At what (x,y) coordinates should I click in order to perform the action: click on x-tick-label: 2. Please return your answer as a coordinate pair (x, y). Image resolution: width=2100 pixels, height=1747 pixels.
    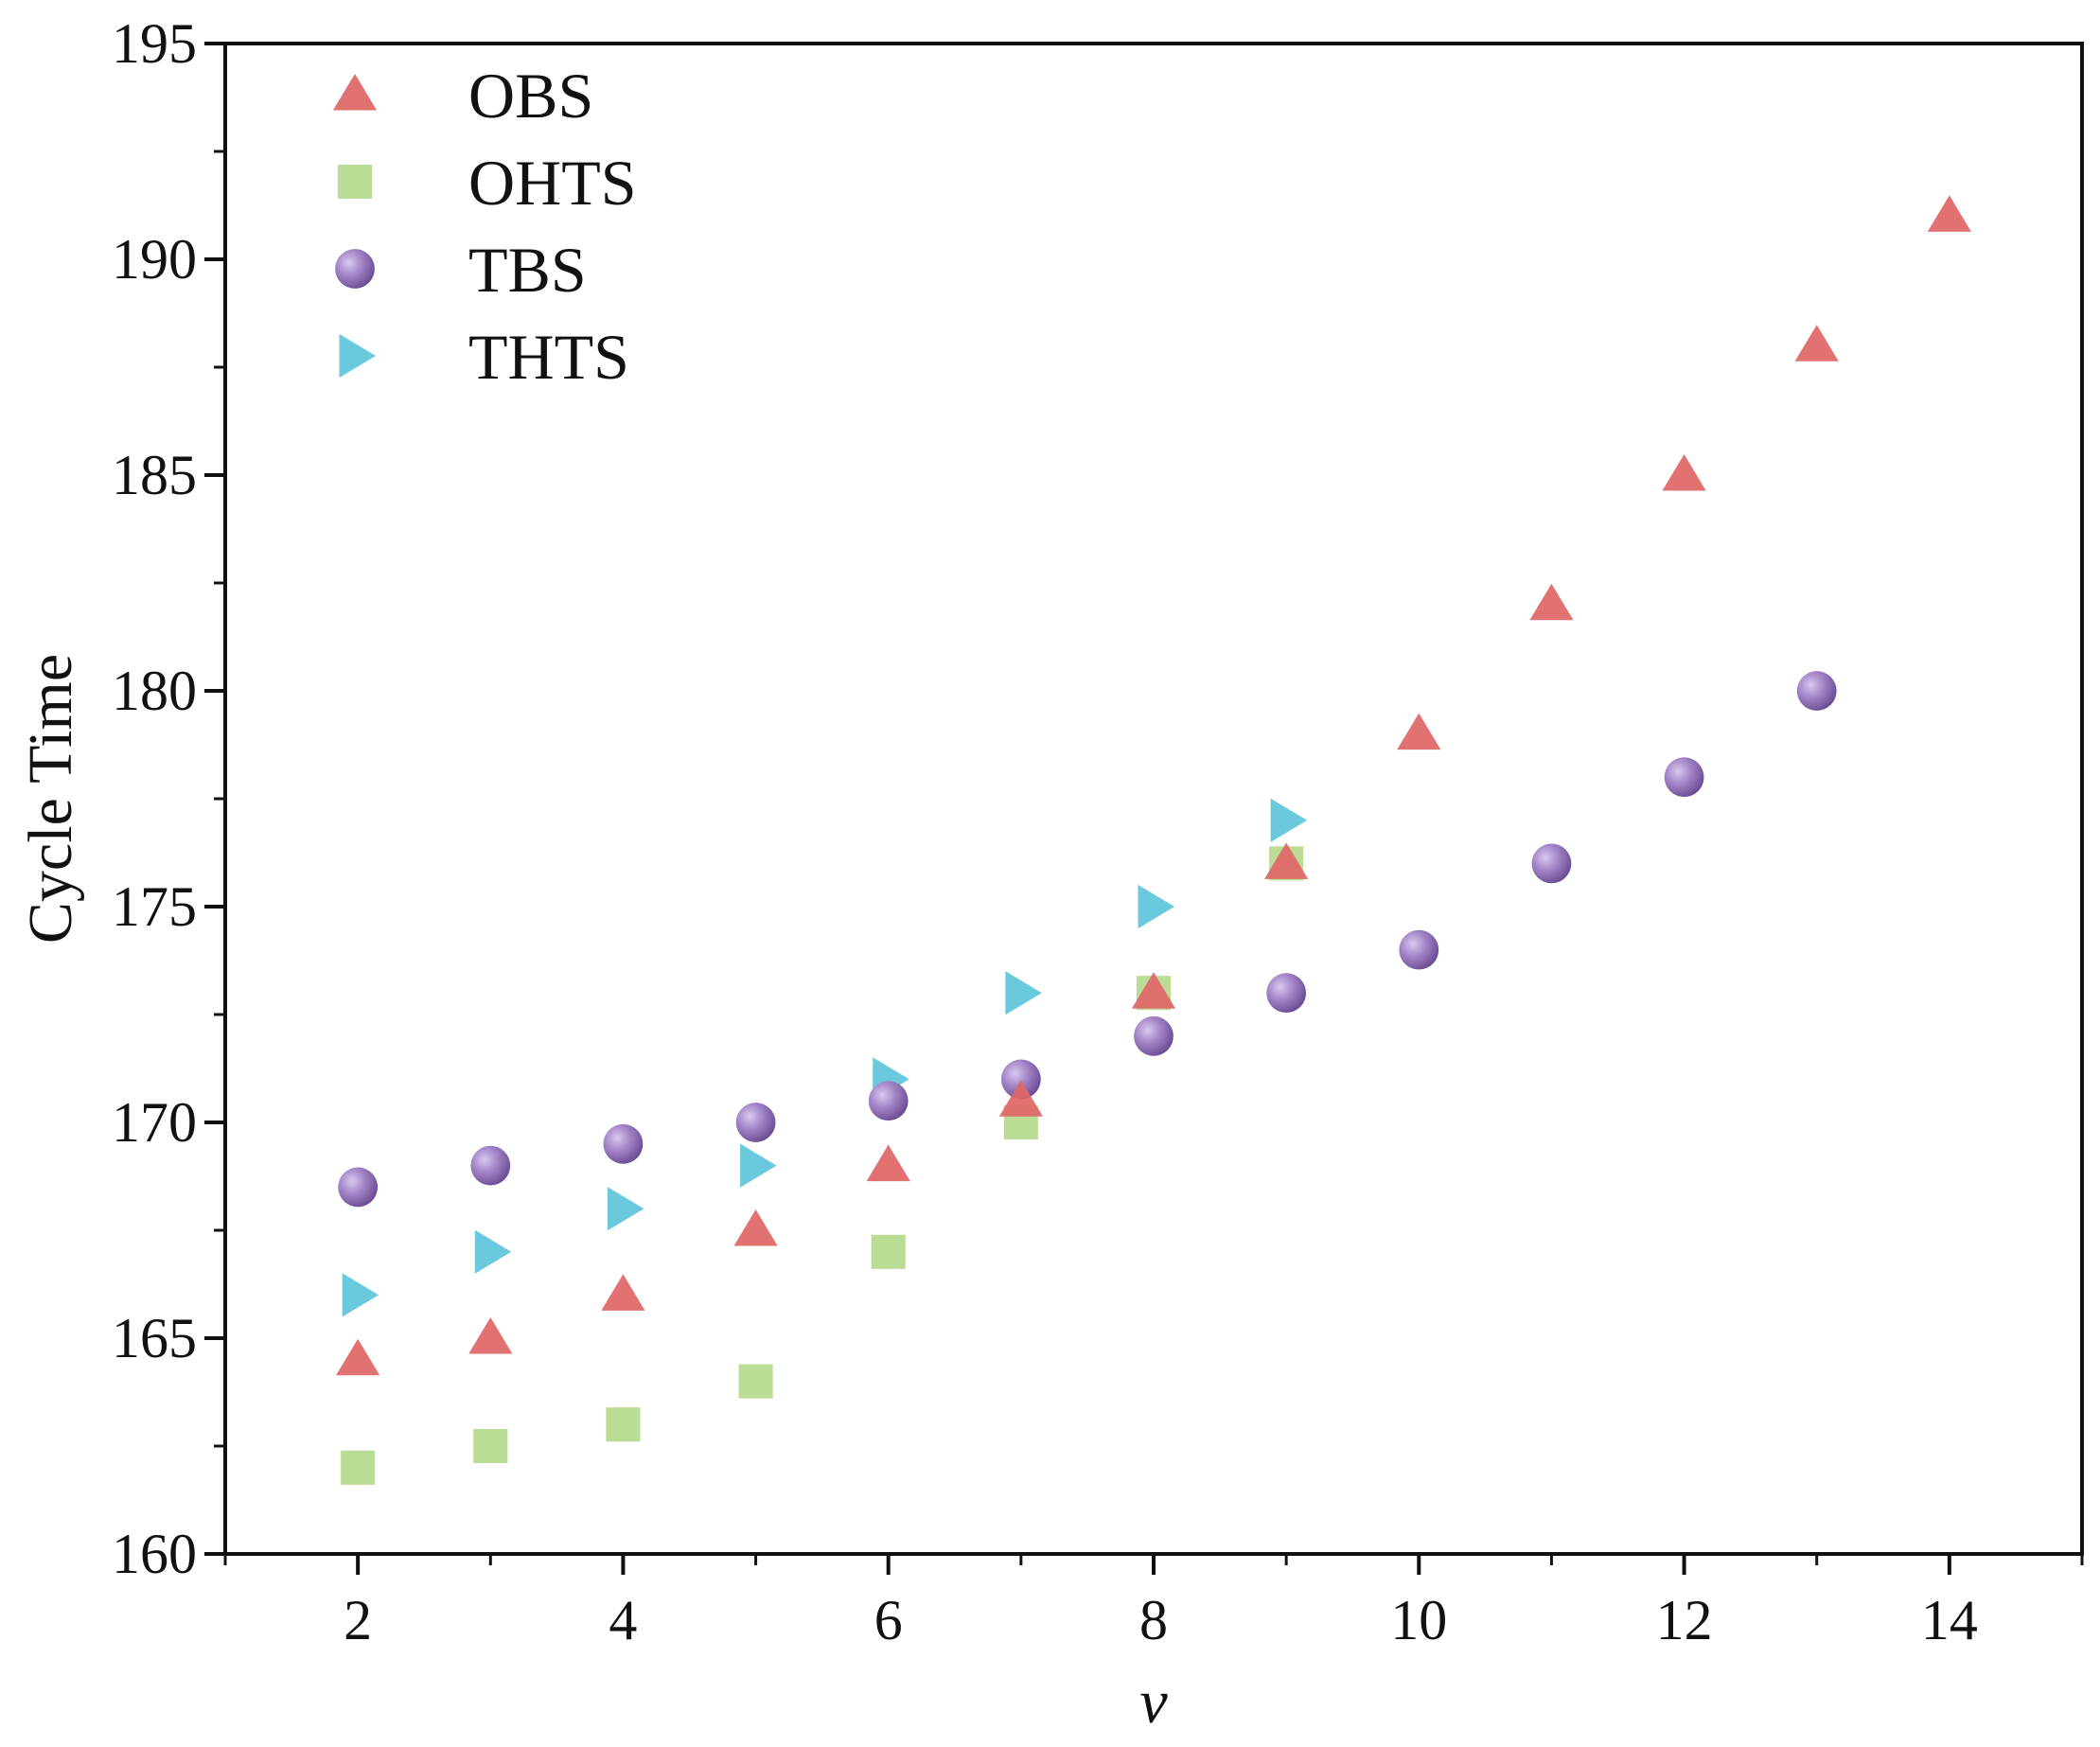
    Looking at the image, I should click on (358, 1620).